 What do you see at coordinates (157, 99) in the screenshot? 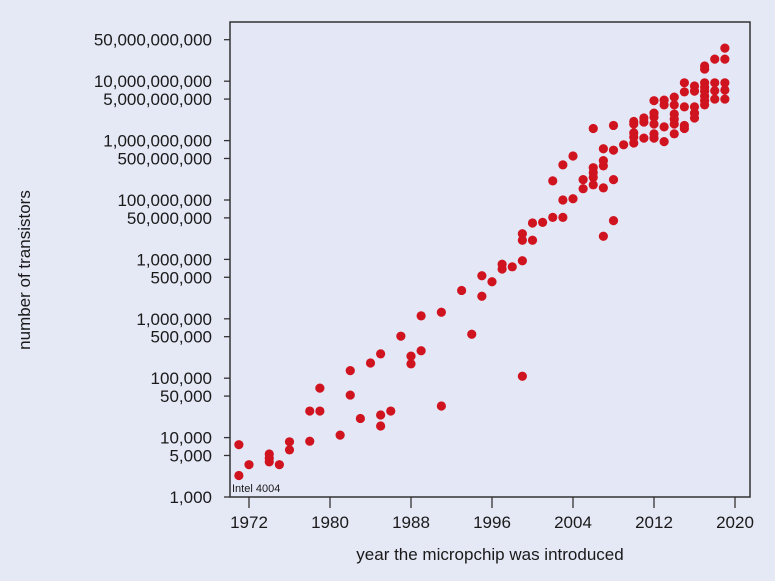
I see `y-tick-label: 5,000,000,000` at bounding box center [157, 99].